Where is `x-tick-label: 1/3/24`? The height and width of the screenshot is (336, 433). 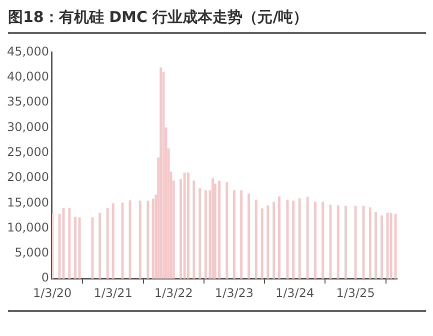 x-tick-label: 1/3/24 is located at coordinates (294, 293).